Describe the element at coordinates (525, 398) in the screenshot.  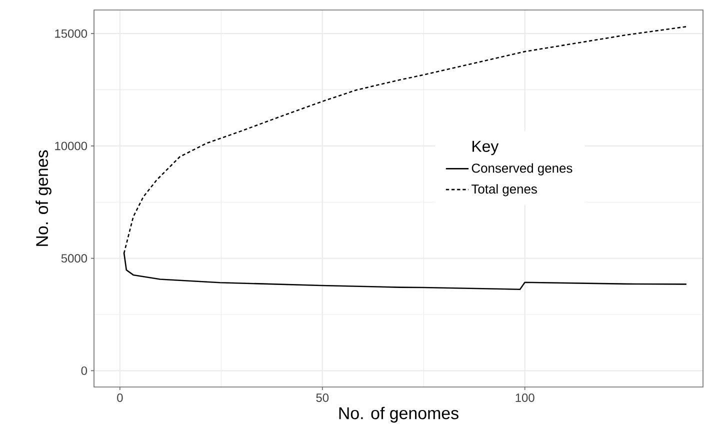
I see `x-tick-label: 100` at that location.